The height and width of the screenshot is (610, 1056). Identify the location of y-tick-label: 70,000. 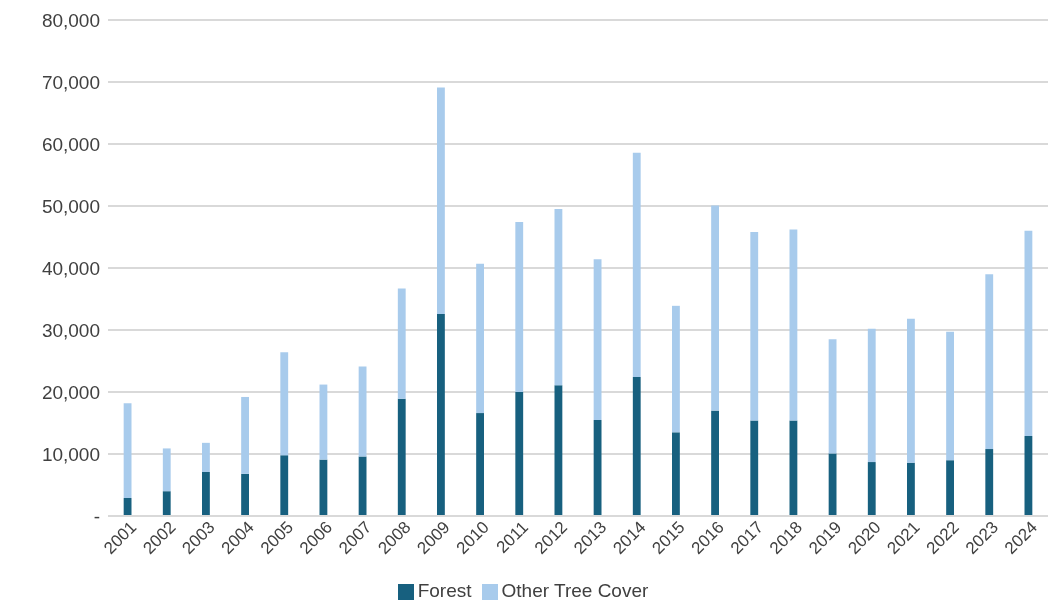
(70, 82).